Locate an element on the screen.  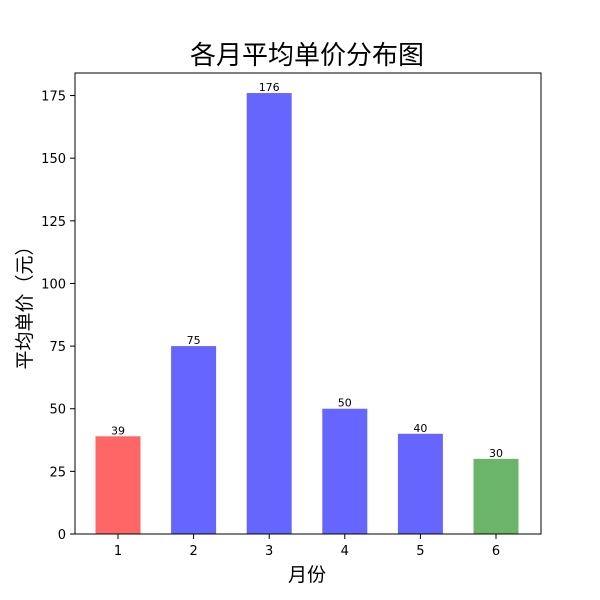
x-axis-label: 月份 is located at coordinates (307, 575).